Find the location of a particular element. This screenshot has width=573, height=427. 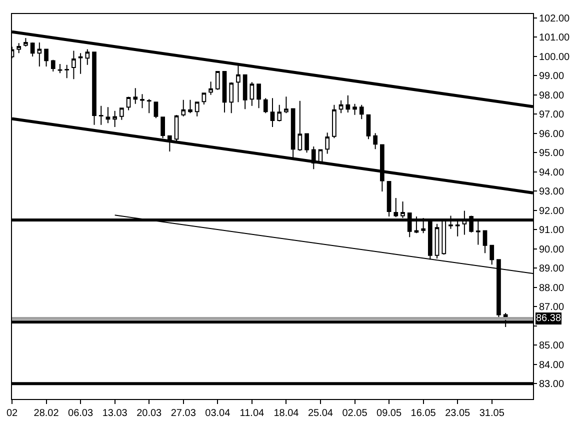

y-tick-label: 83.00 is located at coordinates (551, 384).